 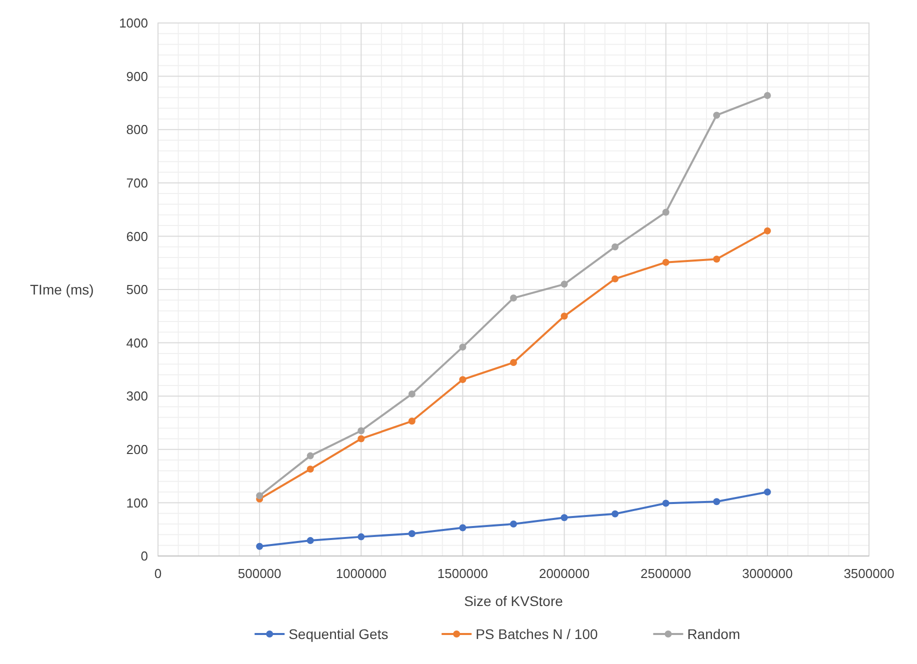 What do you see at coordinates (144, 556) in the screenshot?
I see `y-tick-label: 0` at bounding box center [144, 556].